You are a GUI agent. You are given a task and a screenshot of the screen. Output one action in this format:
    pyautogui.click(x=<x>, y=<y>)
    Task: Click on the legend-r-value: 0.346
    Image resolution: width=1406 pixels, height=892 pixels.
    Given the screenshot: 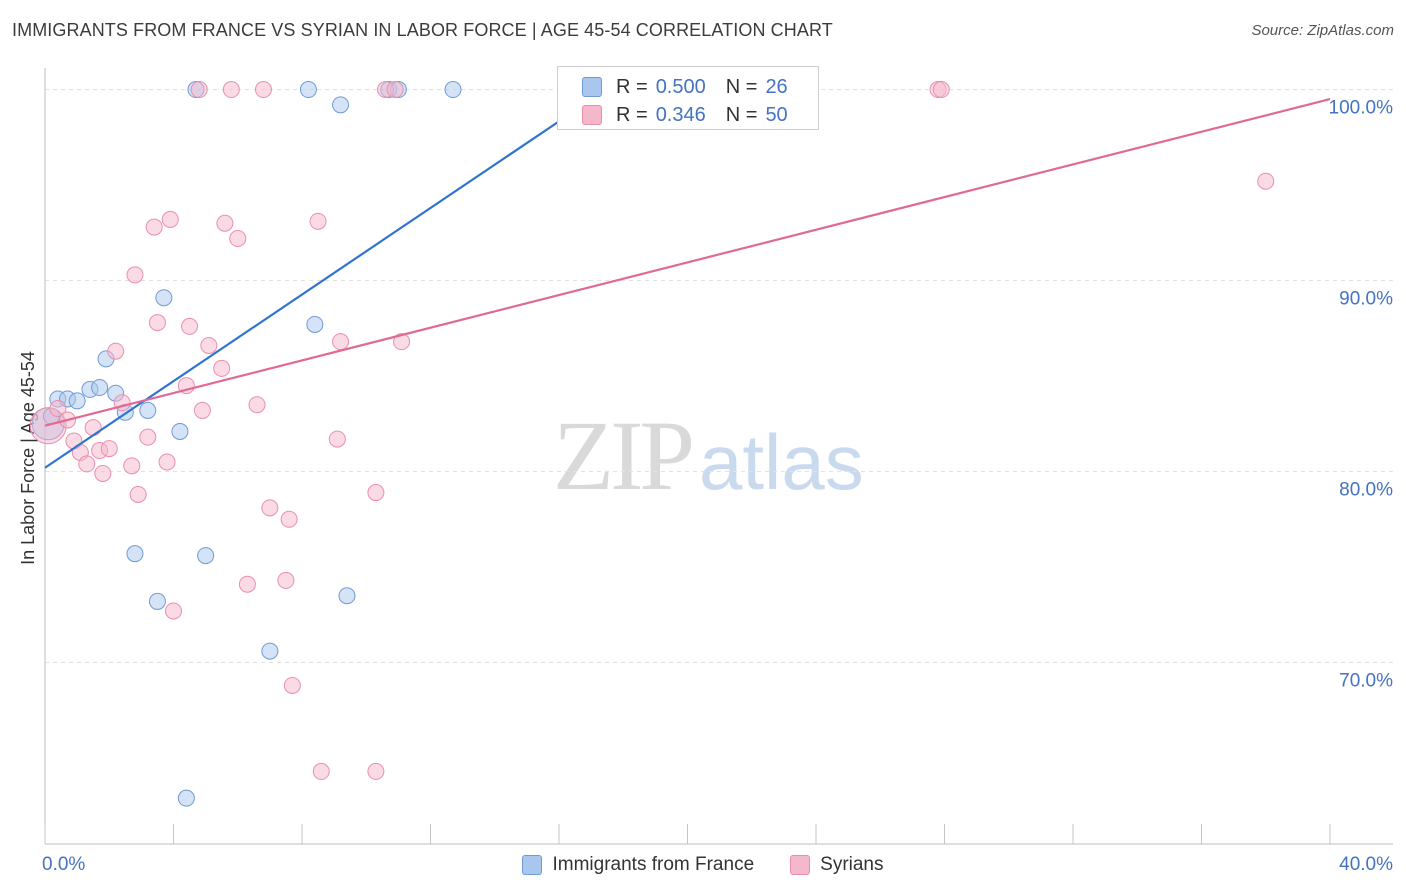 What is the action you would take?
    pyautogui.click(x=680, y=114)
    